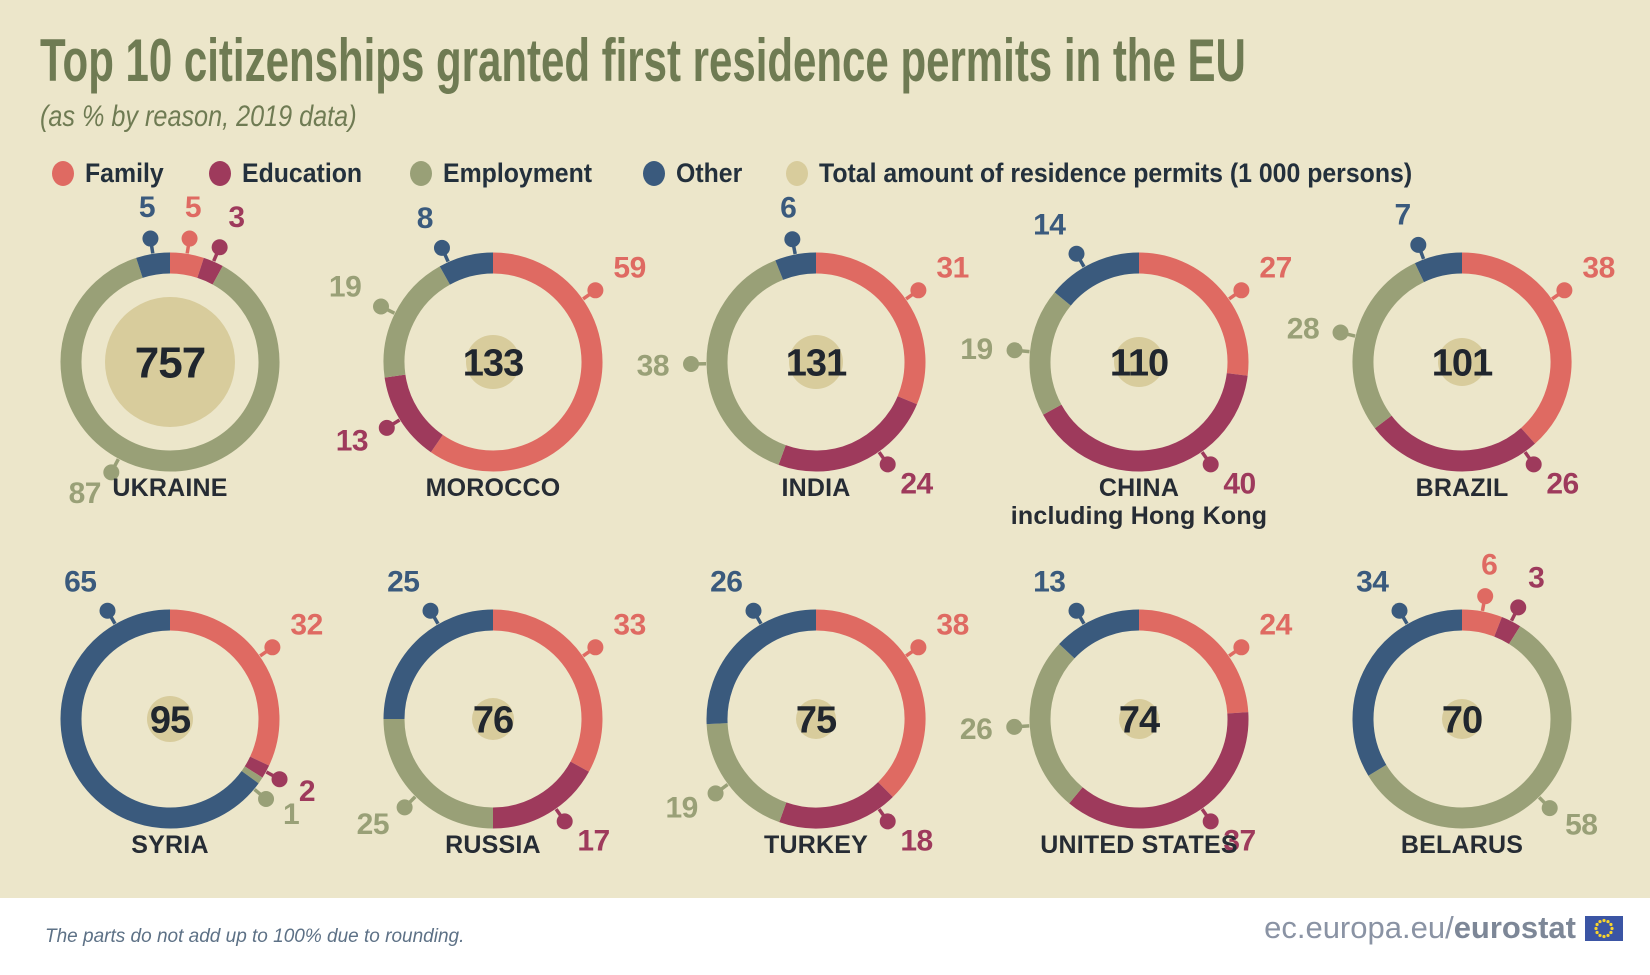 This screenshot has height=975, width=1650. Describe the element at coordinates (1239, 483) in the screenshot. I see `segment-value-education: 40` at that location.